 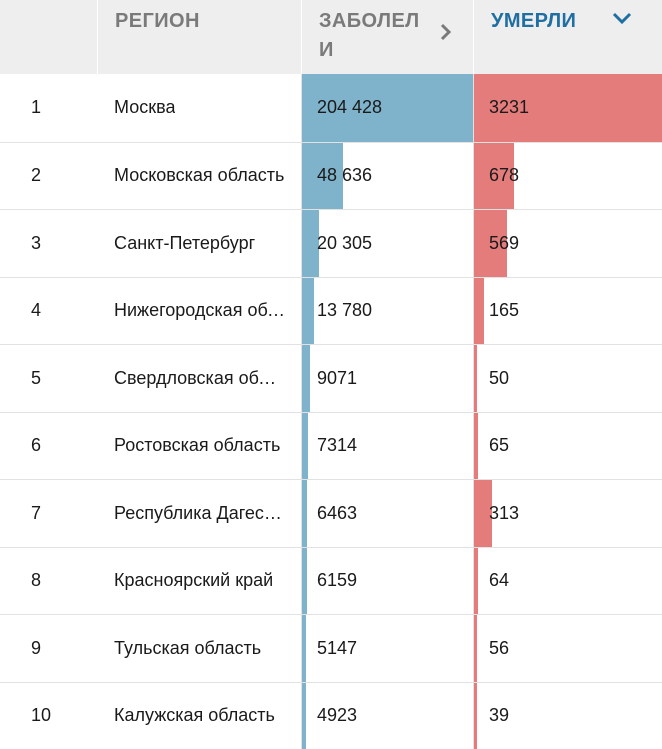 I want to click on deaths-cell: 50, so click(x=567, y=378).